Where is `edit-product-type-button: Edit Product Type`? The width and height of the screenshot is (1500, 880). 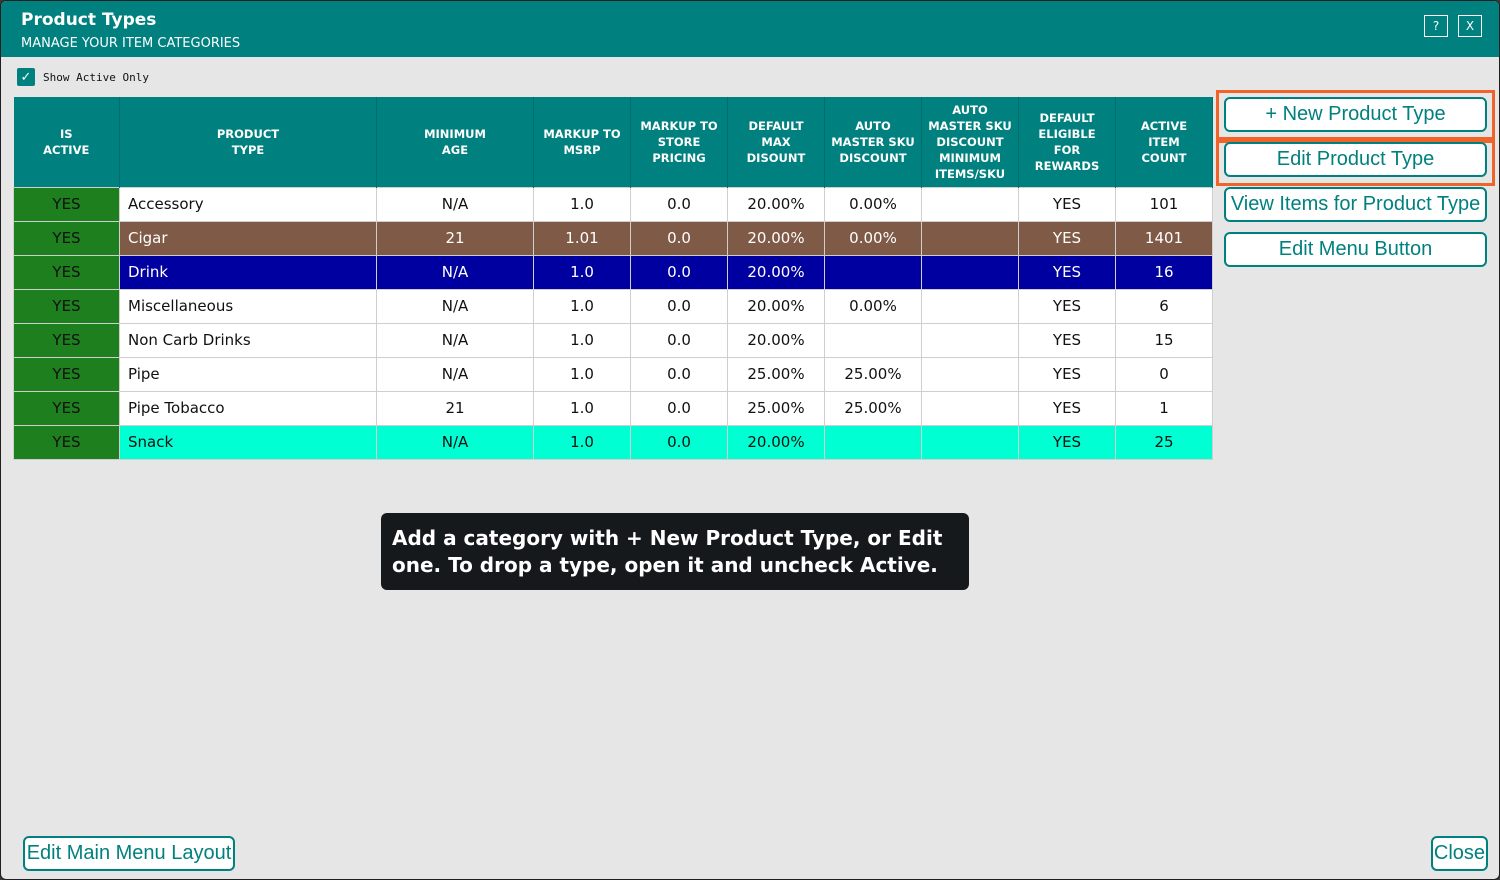 edit-product-type-button: Edit Product Type is located at coordinates (1355, 159).